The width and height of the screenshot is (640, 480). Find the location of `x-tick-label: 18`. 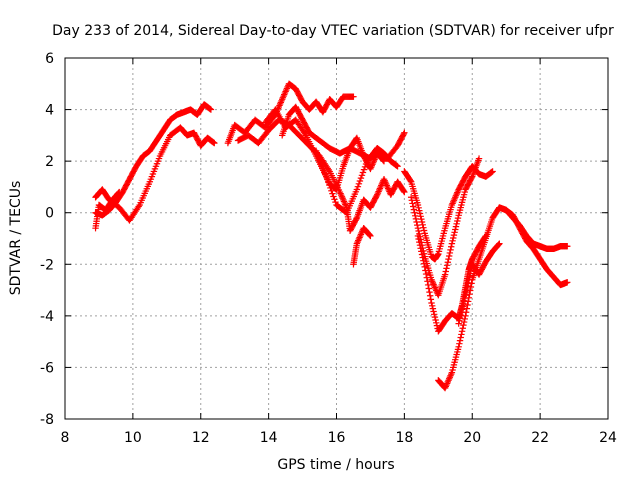

x-tick-label: 18 is located at coordinates (404, 438).